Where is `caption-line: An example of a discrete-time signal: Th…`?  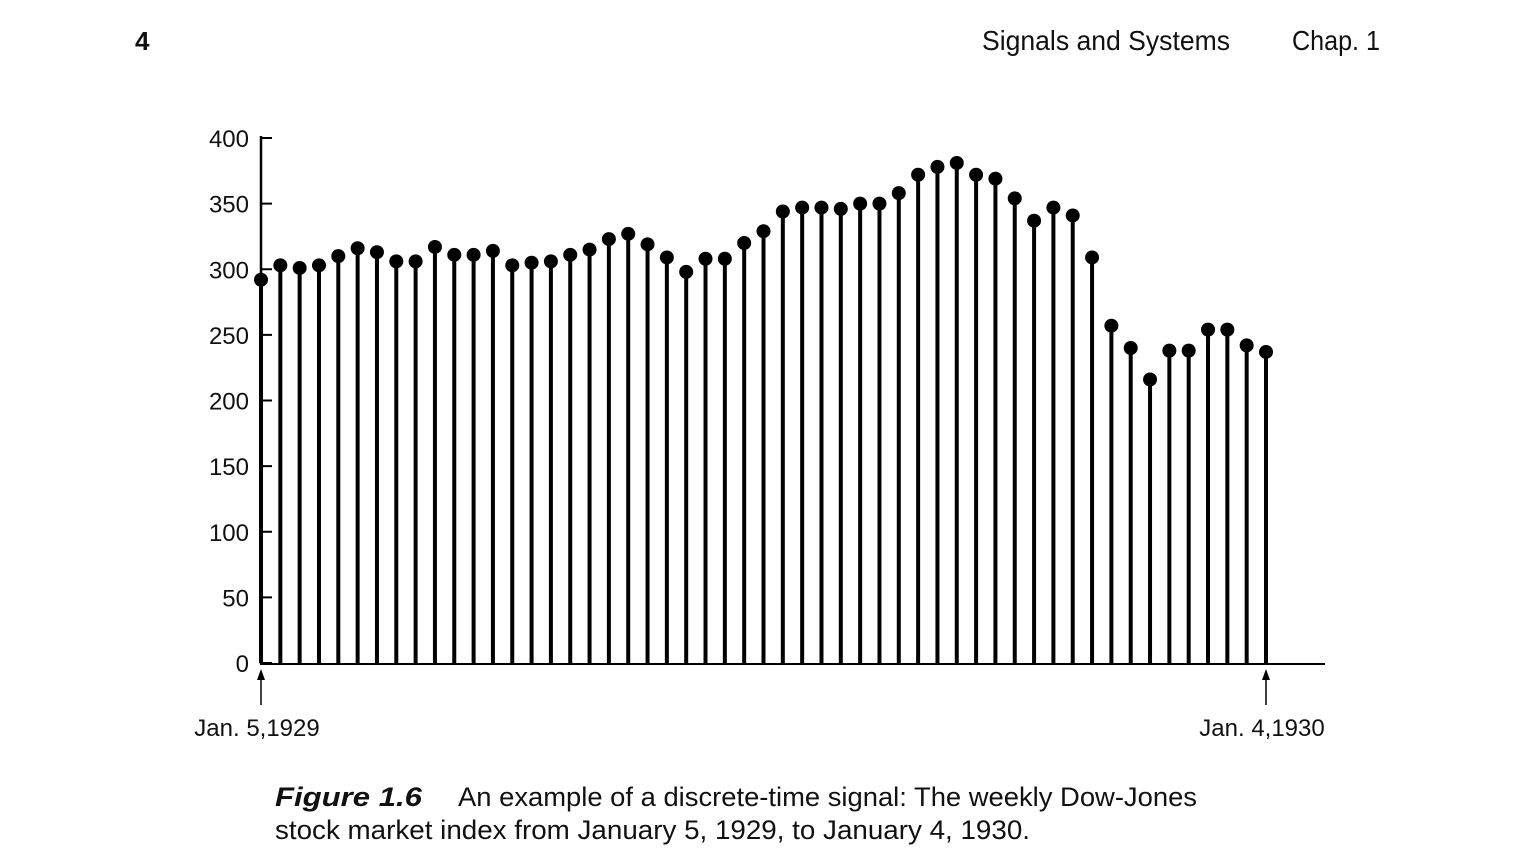
caption-line: An example of a discrete-time signal: Th… is located at coordinates (827, 797).